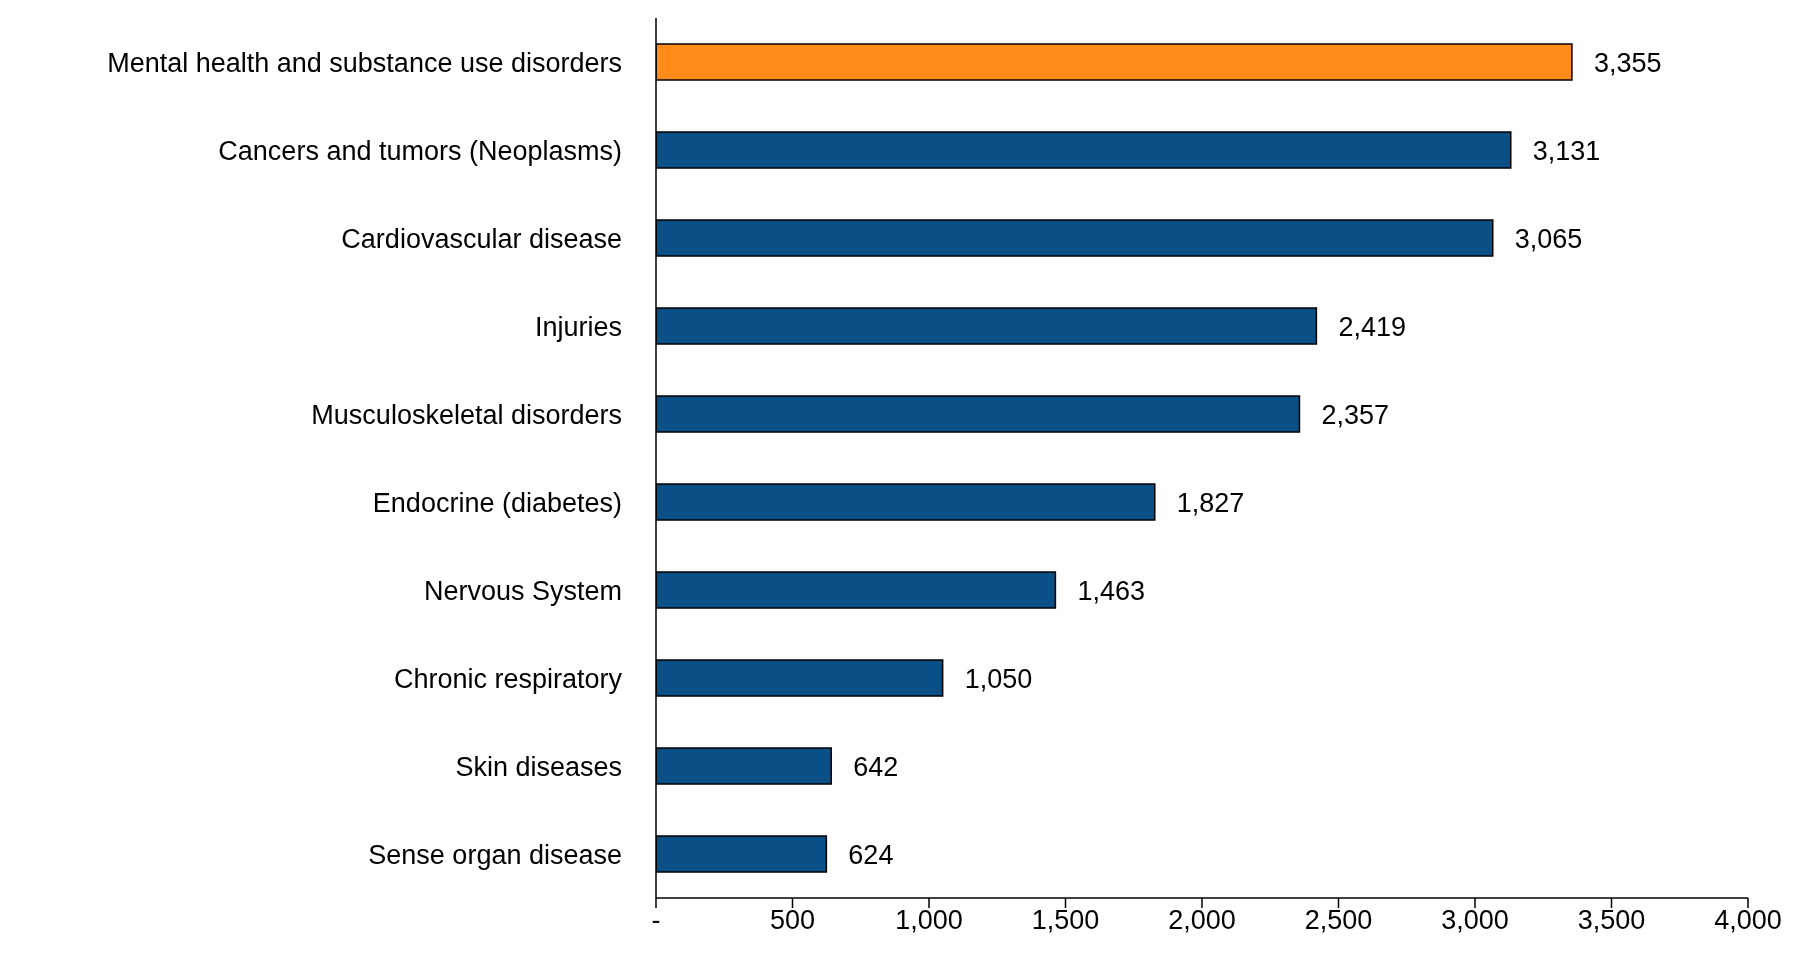  I want to click on data-label: 3,065, so click(1548, 238).